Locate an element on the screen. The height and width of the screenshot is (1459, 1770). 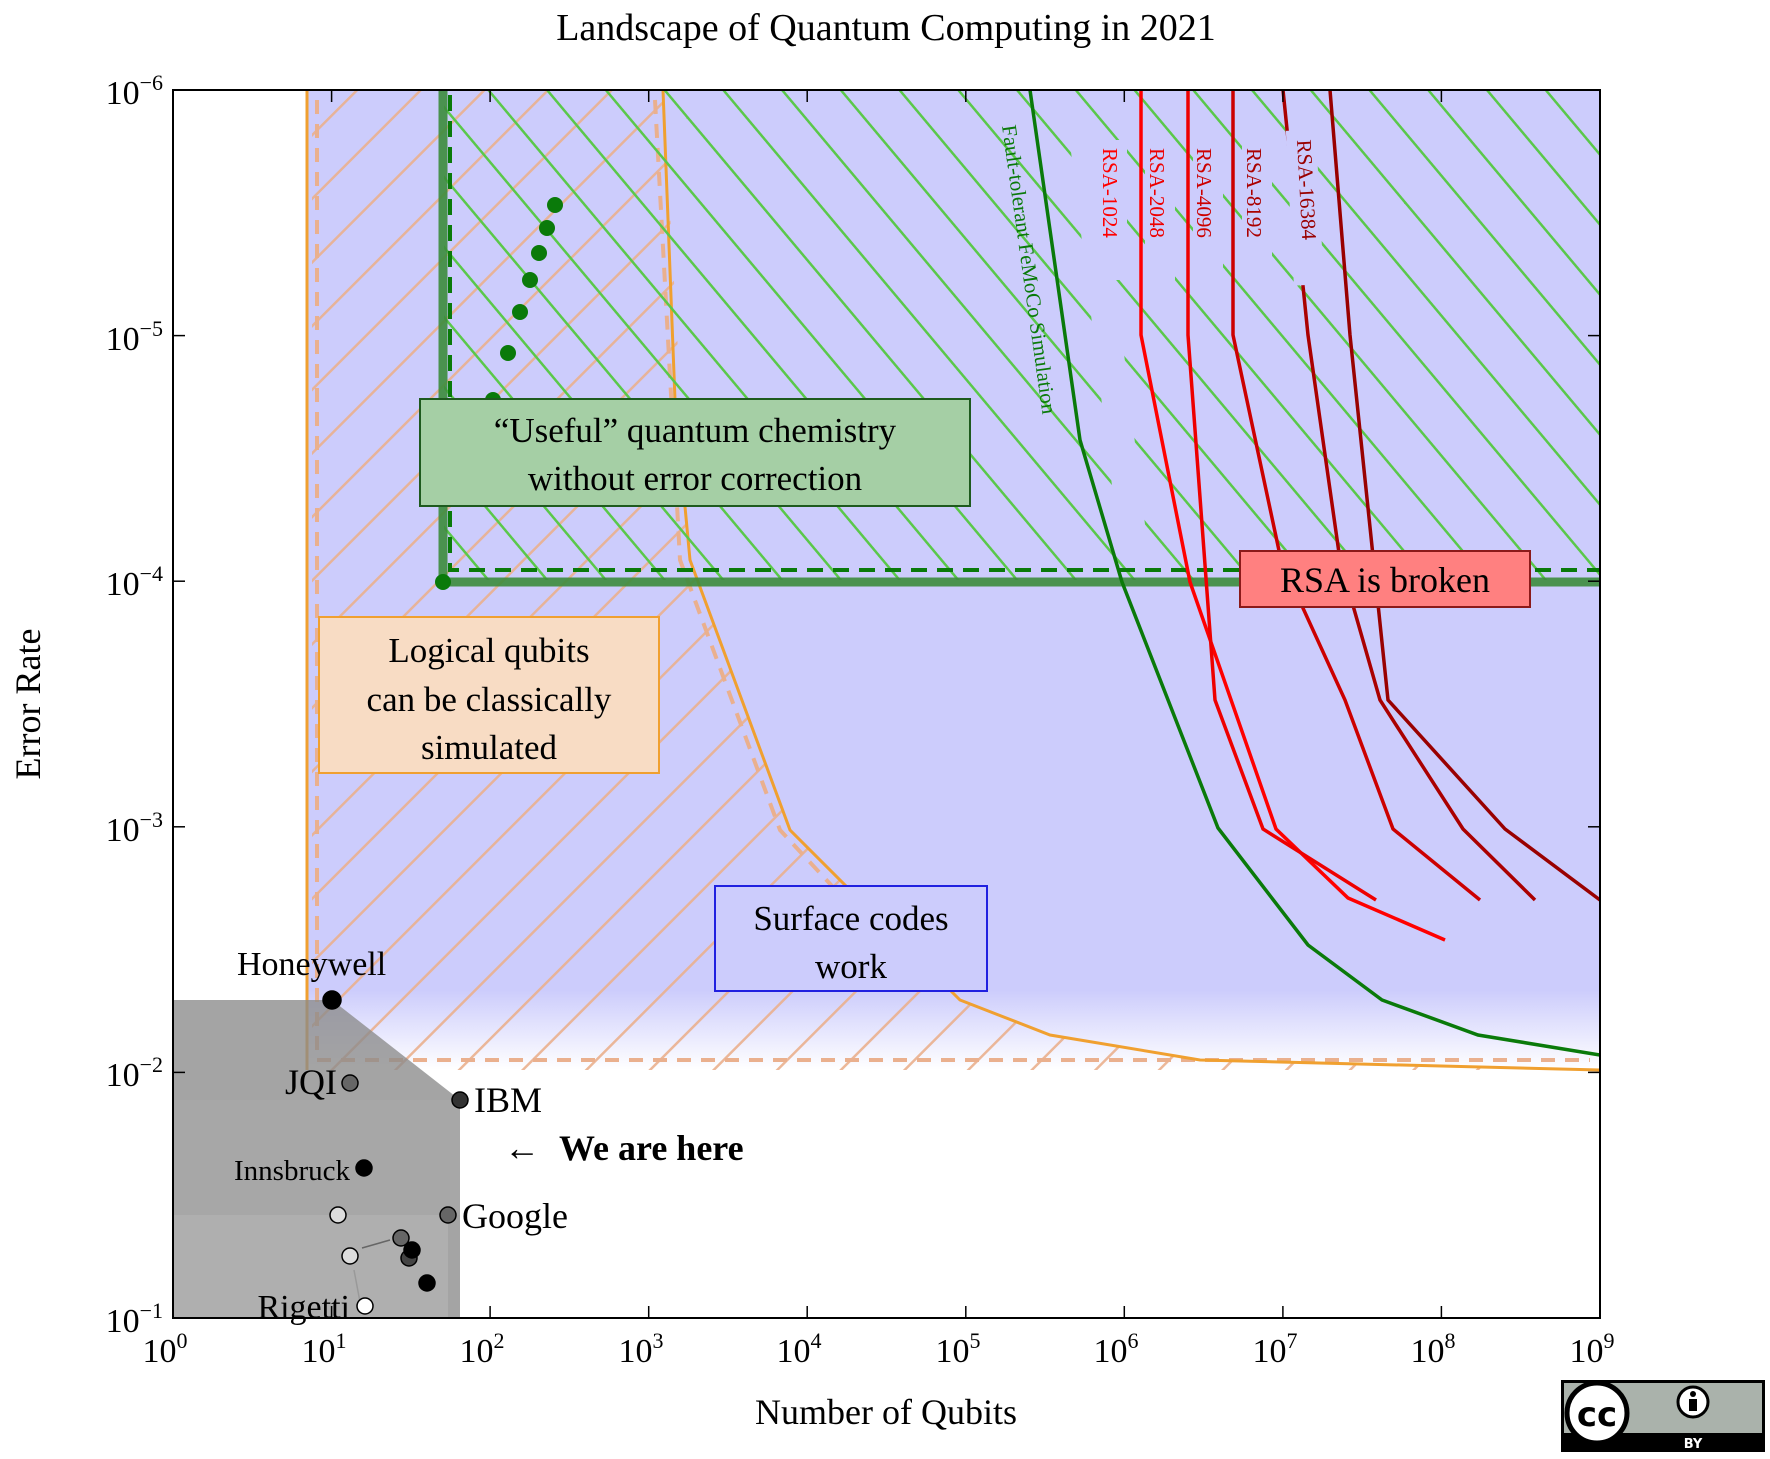
cc-by-license-badge: cc BY is located at coordinates (1663, 1416).